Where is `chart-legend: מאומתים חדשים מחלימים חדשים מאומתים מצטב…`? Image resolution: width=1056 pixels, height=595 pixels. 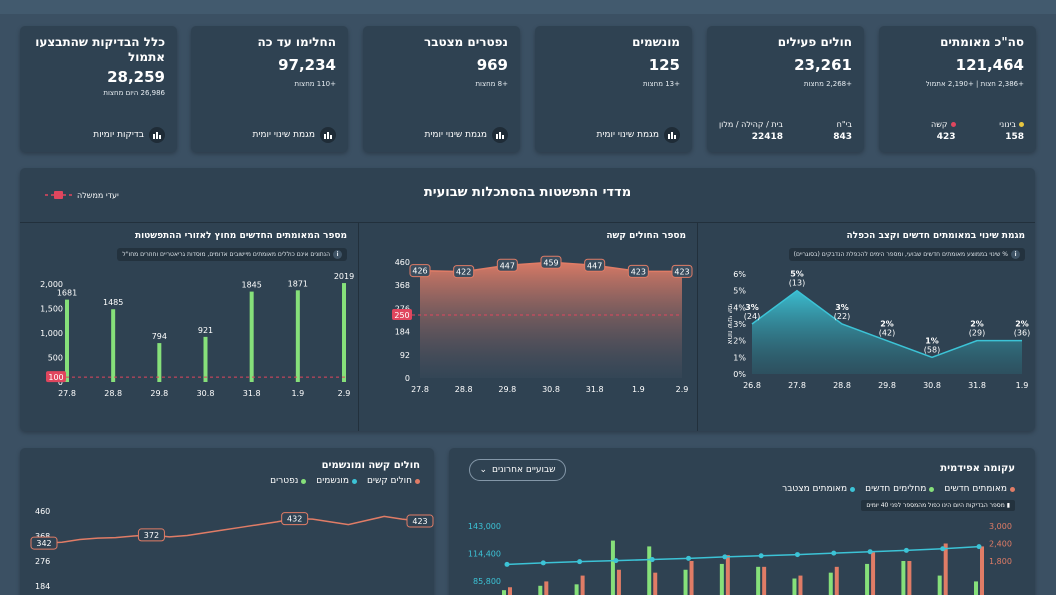 chart-legend: מאומתים חדשים מחלימים חדשים מאומתים מצטב… is located at coordinates (898, 489).